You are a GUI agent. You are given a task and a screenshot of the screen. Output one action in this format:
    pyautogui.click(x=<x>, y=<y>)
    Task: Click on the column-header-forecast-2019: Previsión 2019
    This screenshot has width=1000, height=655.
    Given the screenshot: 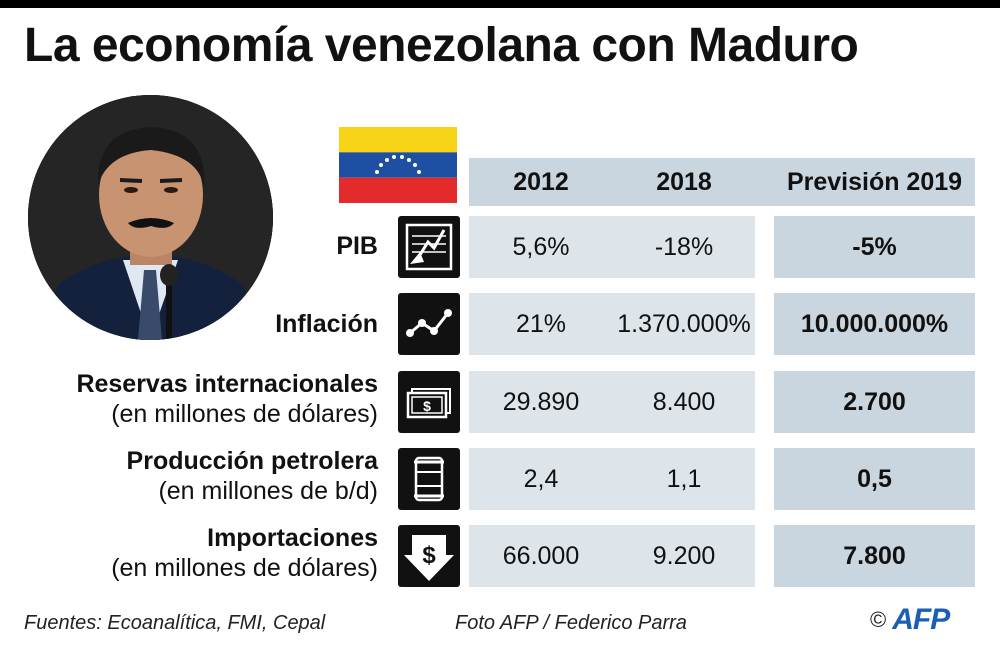 What is the action you would take?
    pyautogui.click(x=874, y=182)
    